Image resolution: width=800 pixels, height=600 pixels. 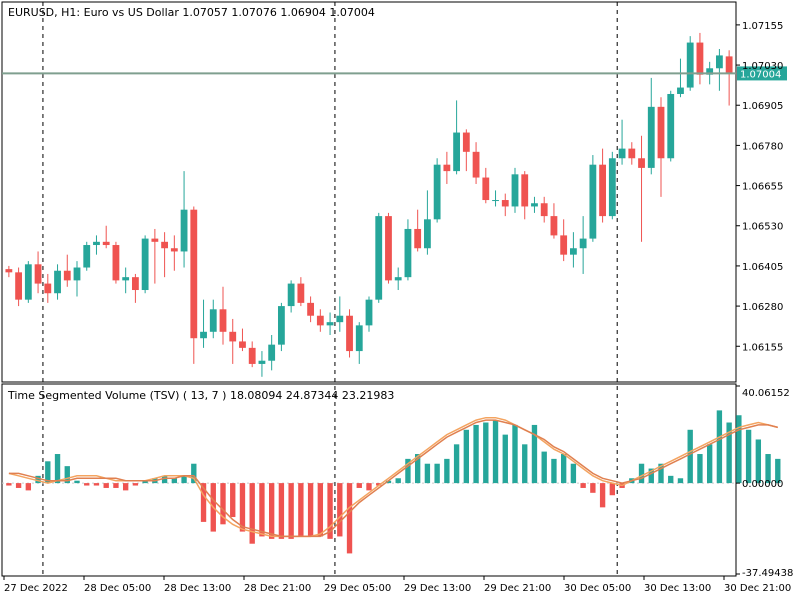 What do you see at coordinates (762, 227) in the screenshot?
I see `price-tick-label: 1.06530` at bounding box center [762, 227].